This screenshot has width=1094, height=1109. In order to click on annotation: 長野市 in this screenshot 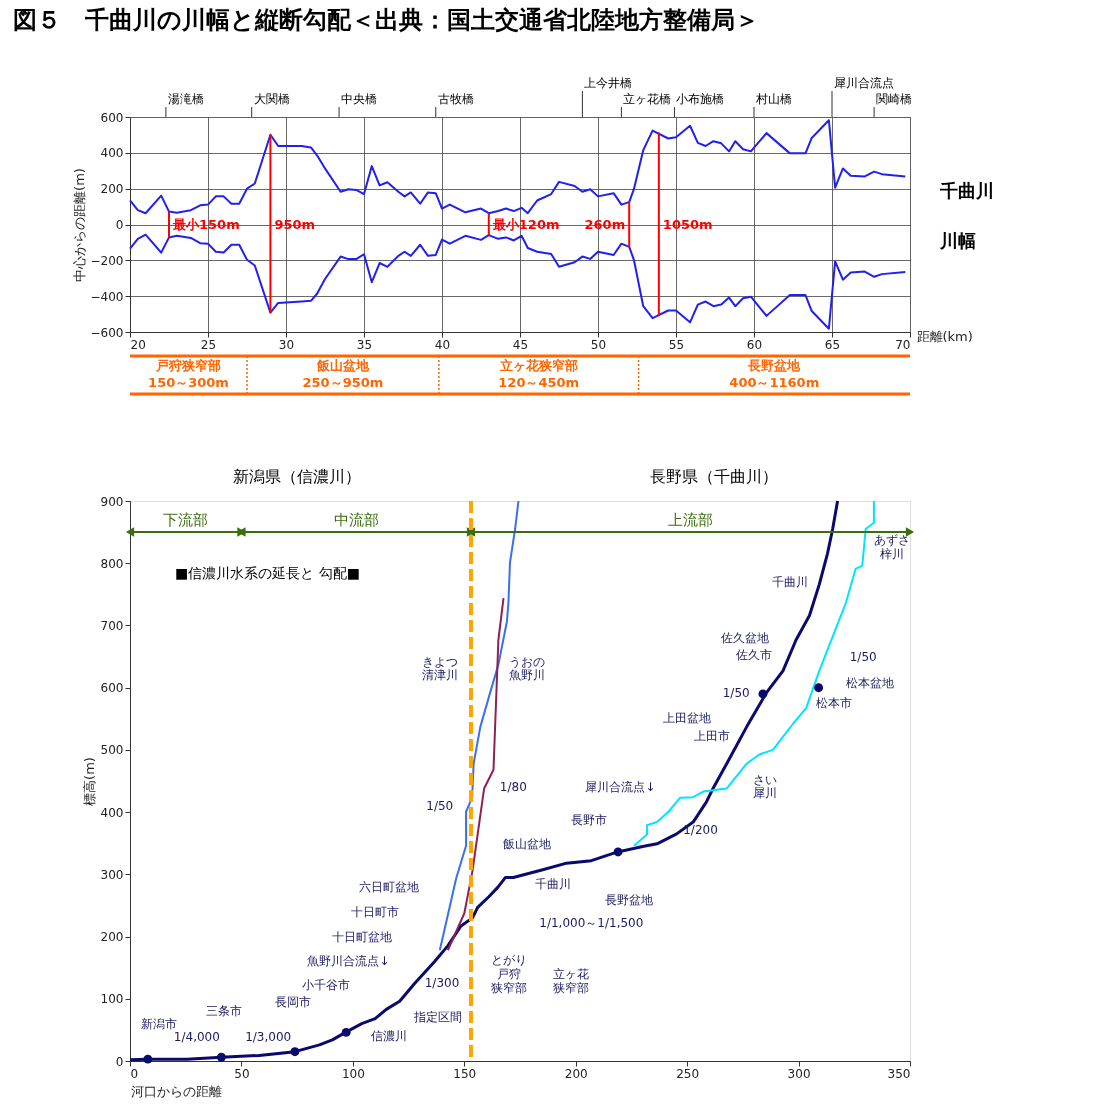, I will do `click(589, 819)`.